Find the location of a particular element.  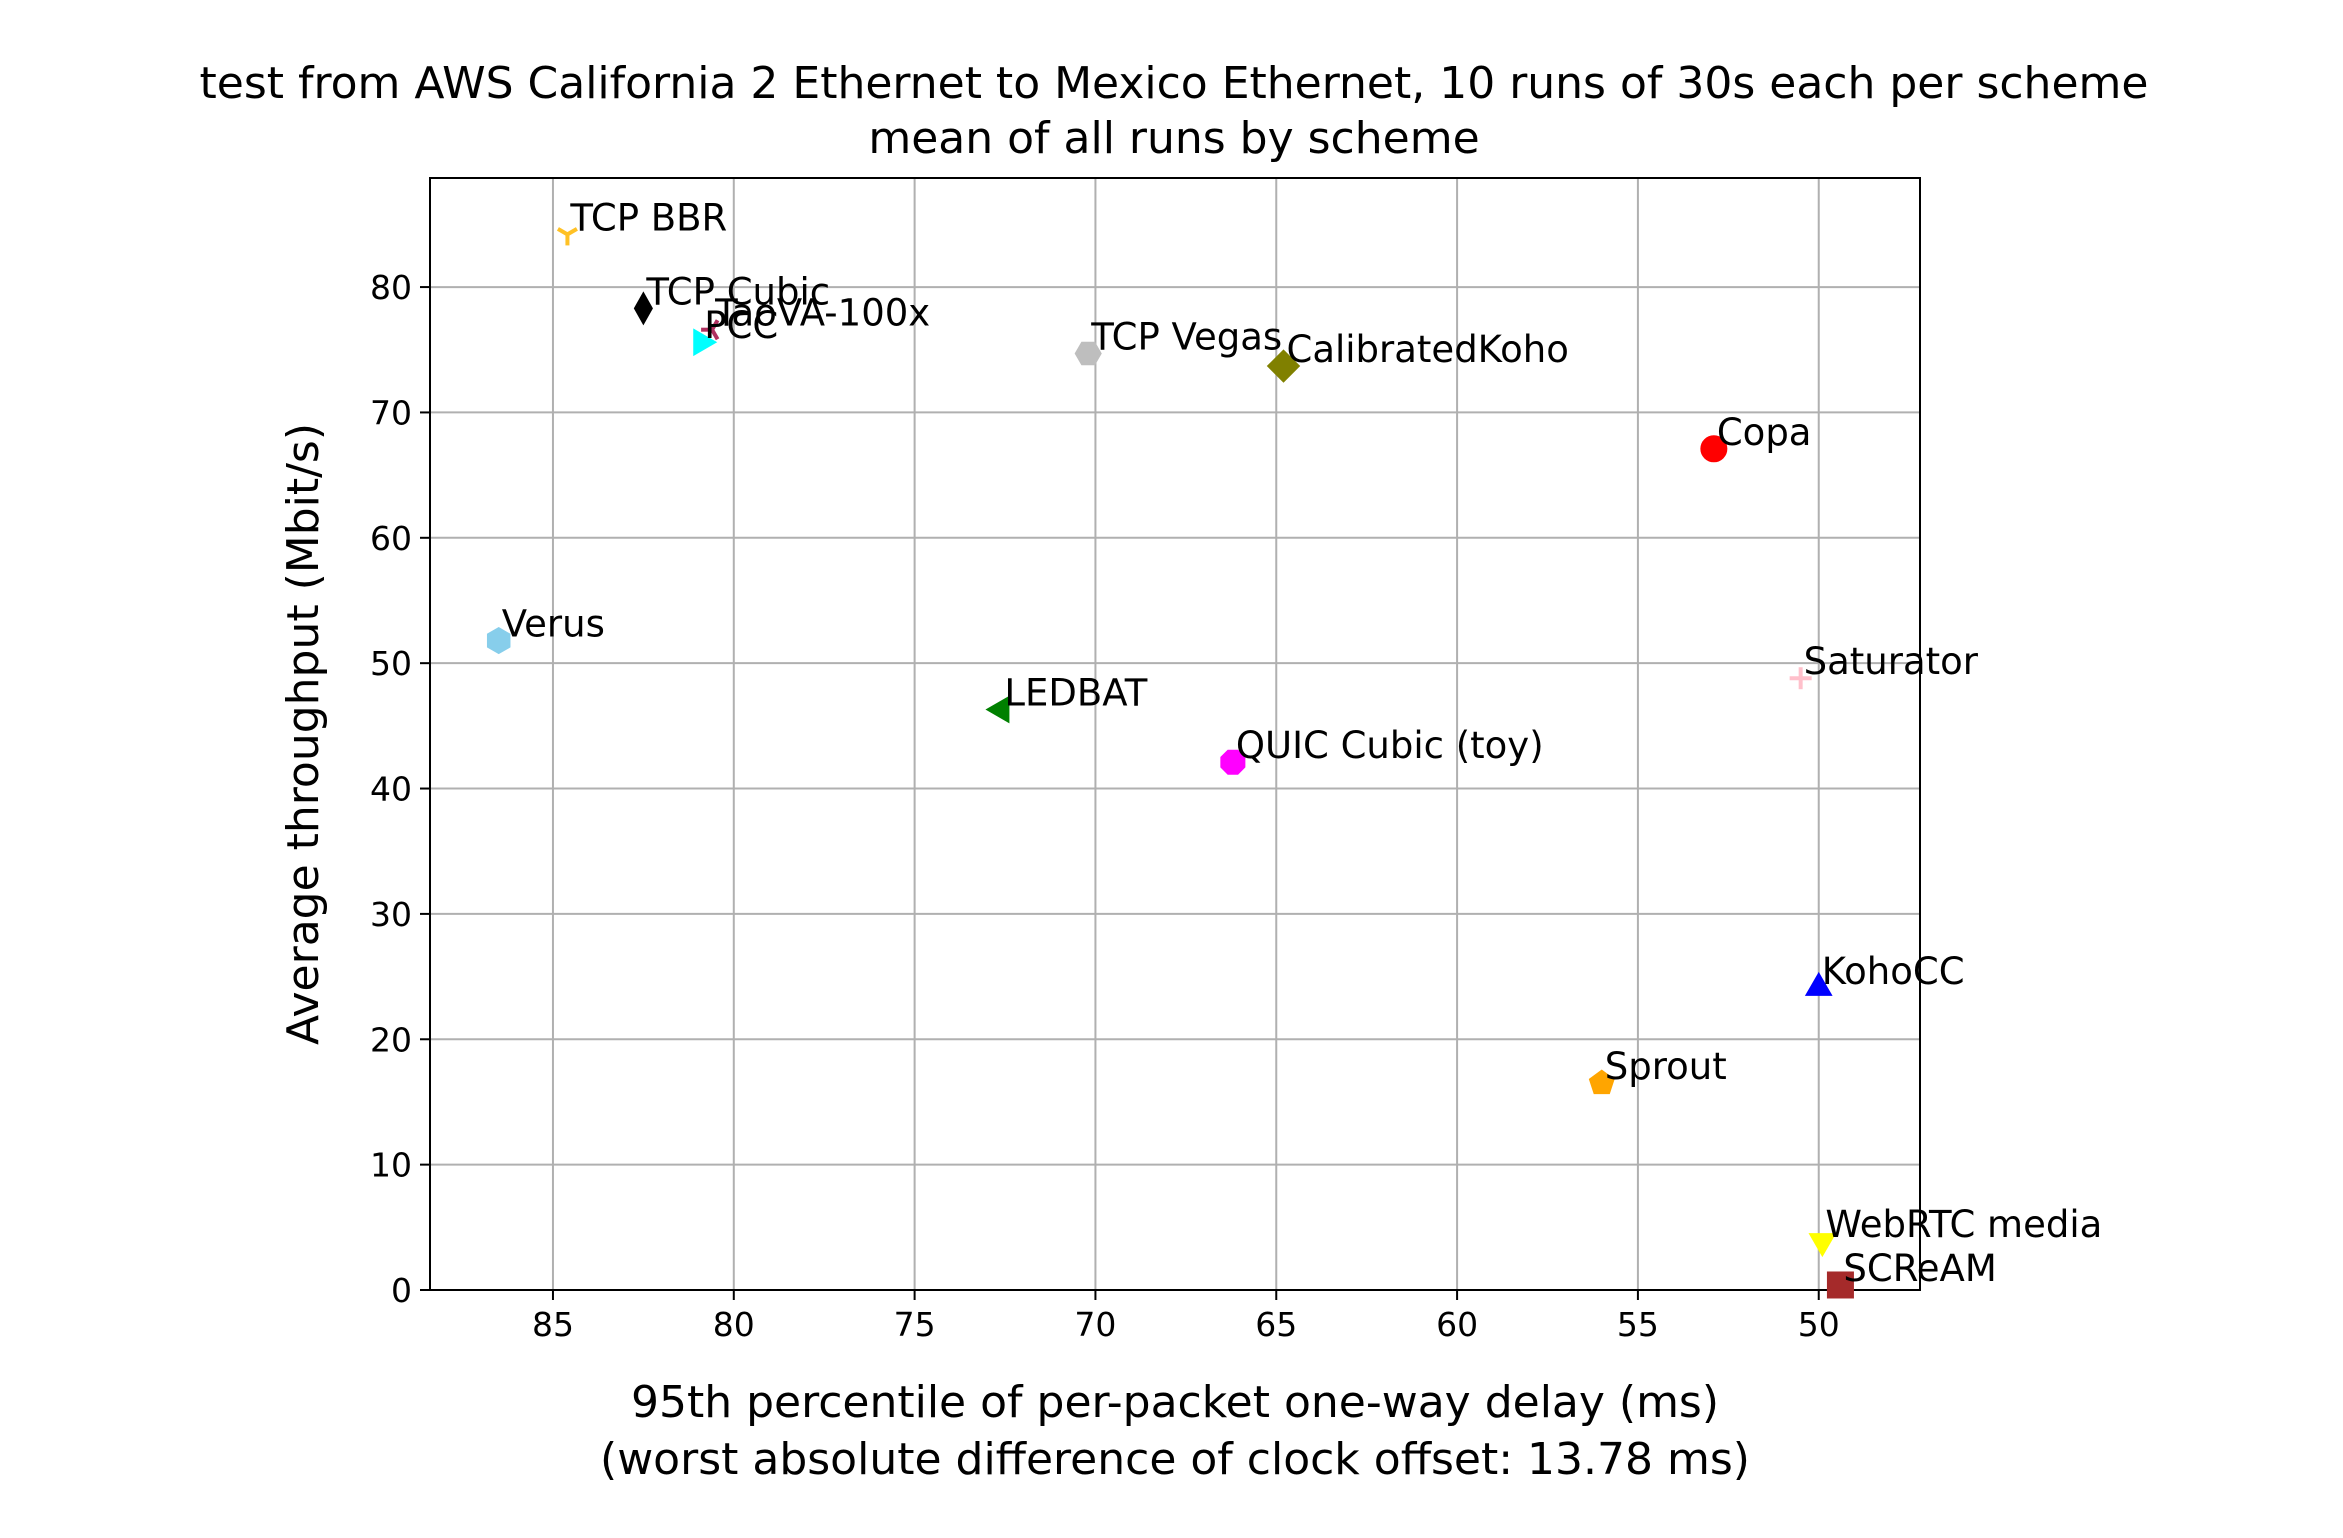

point-label-ledbat: LEDBAT is located at coordinates (1075, 693).